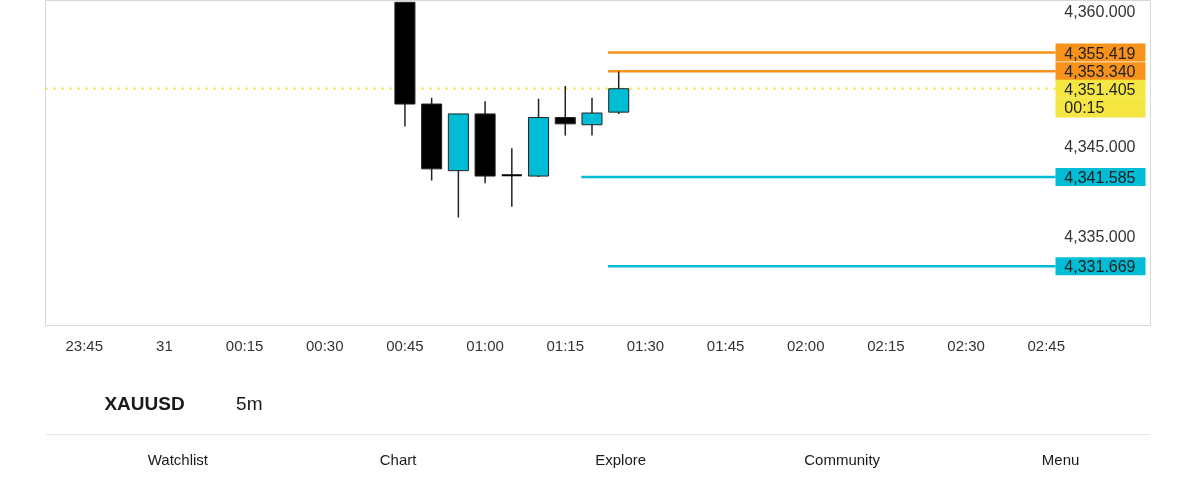 The image size is (1200, 483). What do you see at coordinates (164, 345) in the screenshot?
I see `x-tick-label: 31` at bounding box center [164, 345].